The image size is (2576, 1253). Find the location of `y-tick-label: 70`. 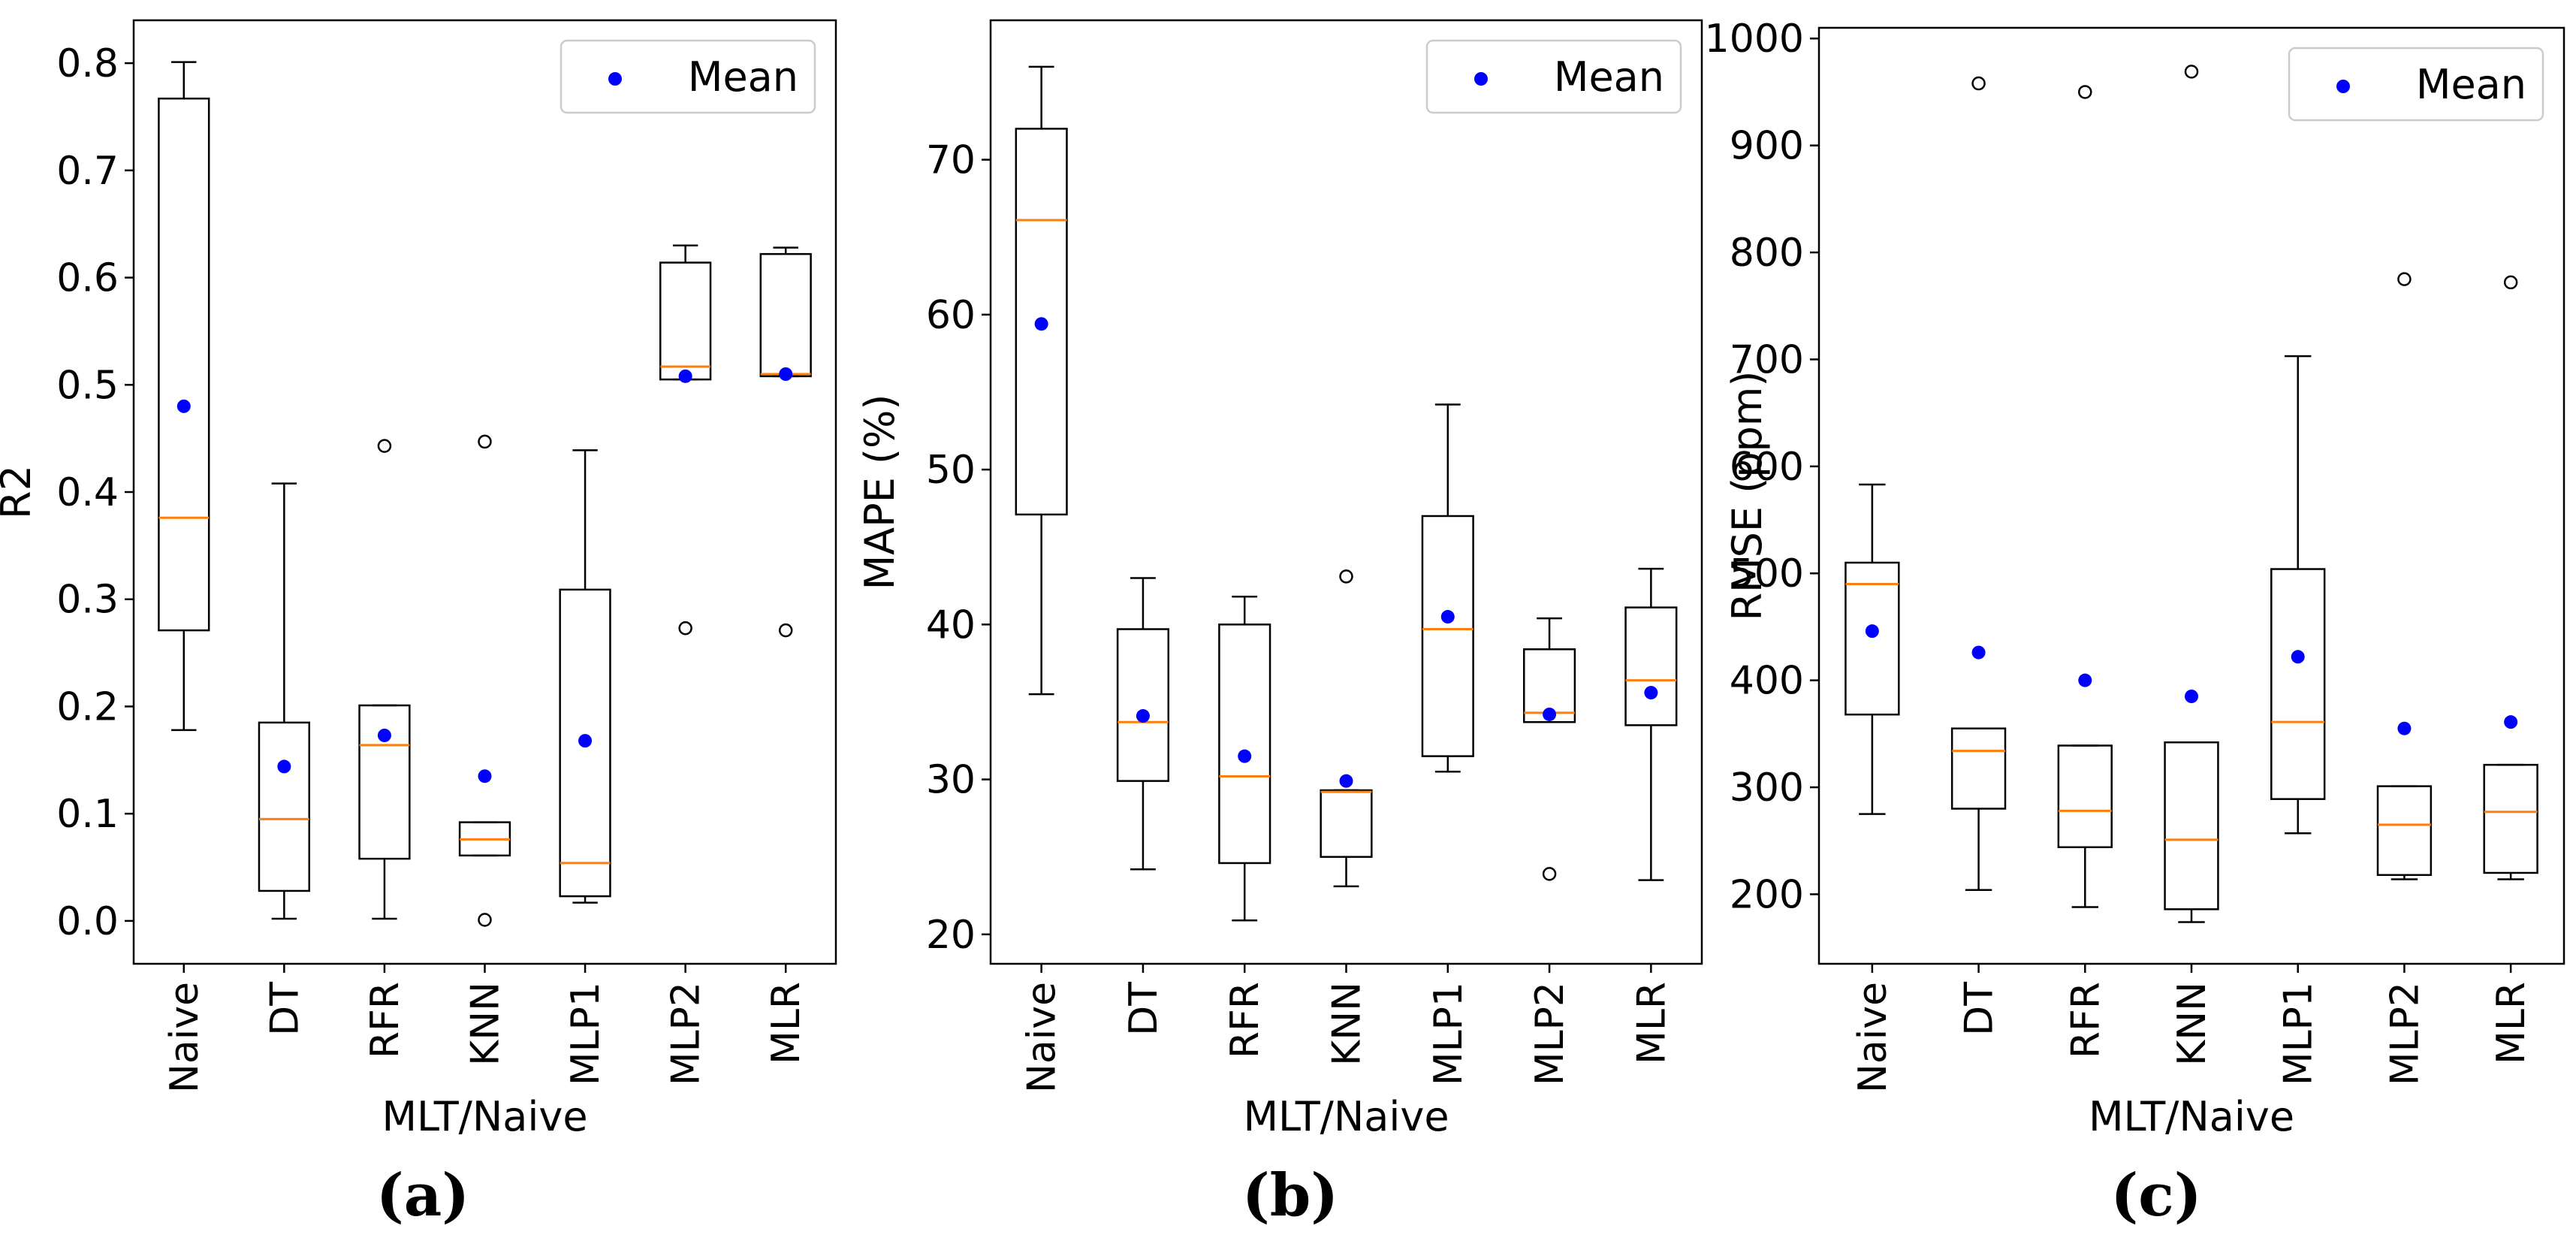

y-tick-label: 70 is located at coordinates (951, 160).